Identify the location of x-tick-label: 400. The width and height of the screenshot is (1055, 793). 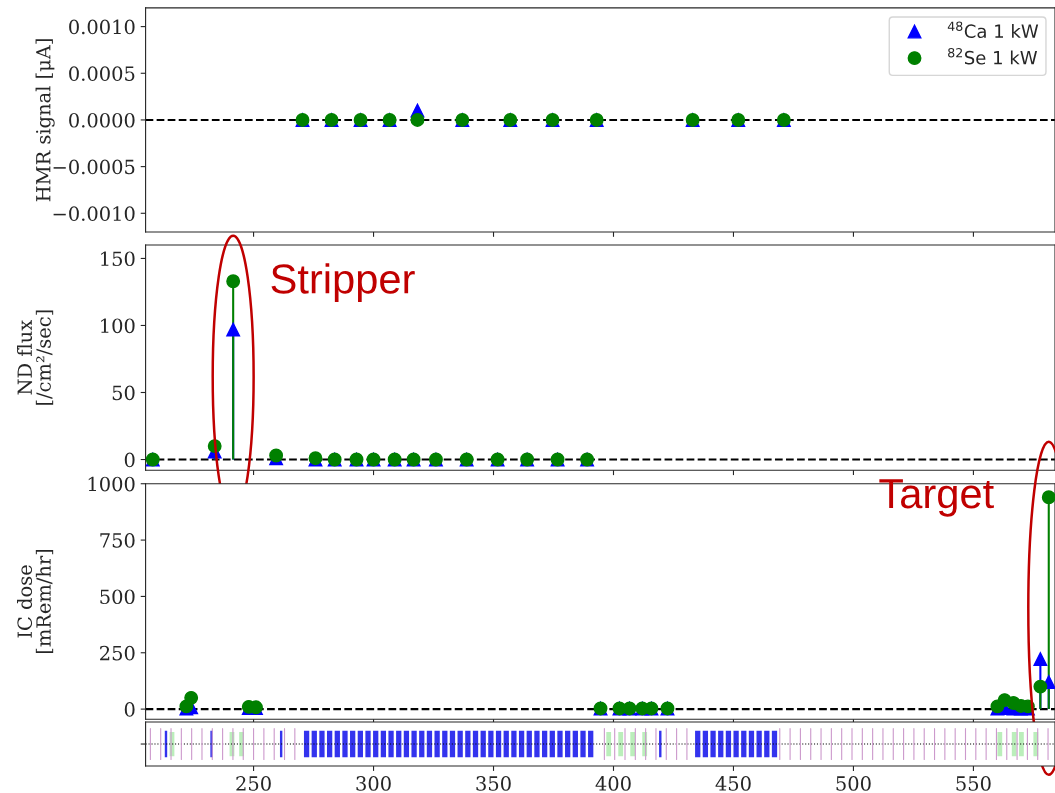
(613, 783).